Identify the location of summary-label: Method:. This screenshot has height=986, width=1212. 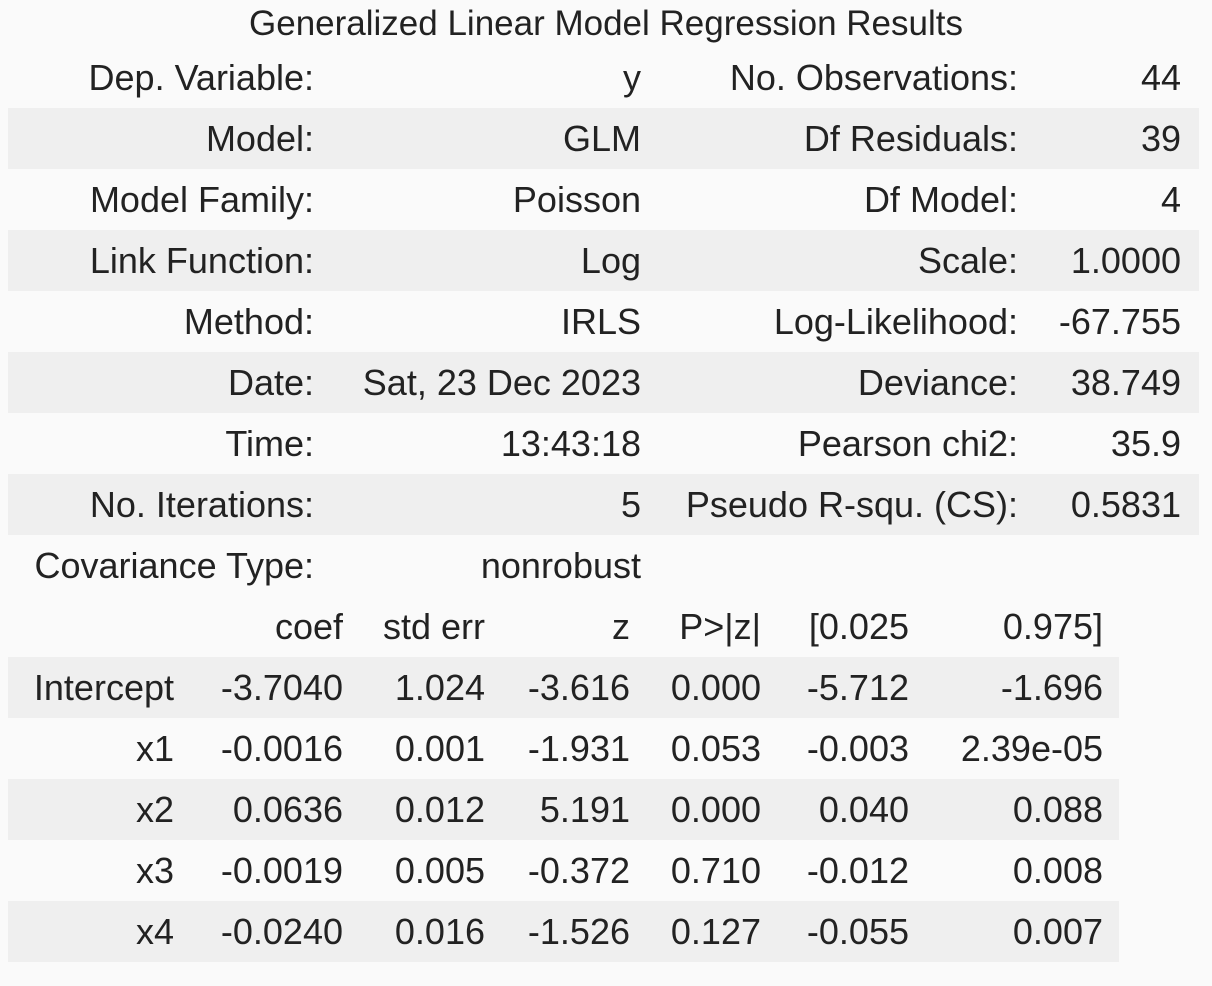
(248, 321).